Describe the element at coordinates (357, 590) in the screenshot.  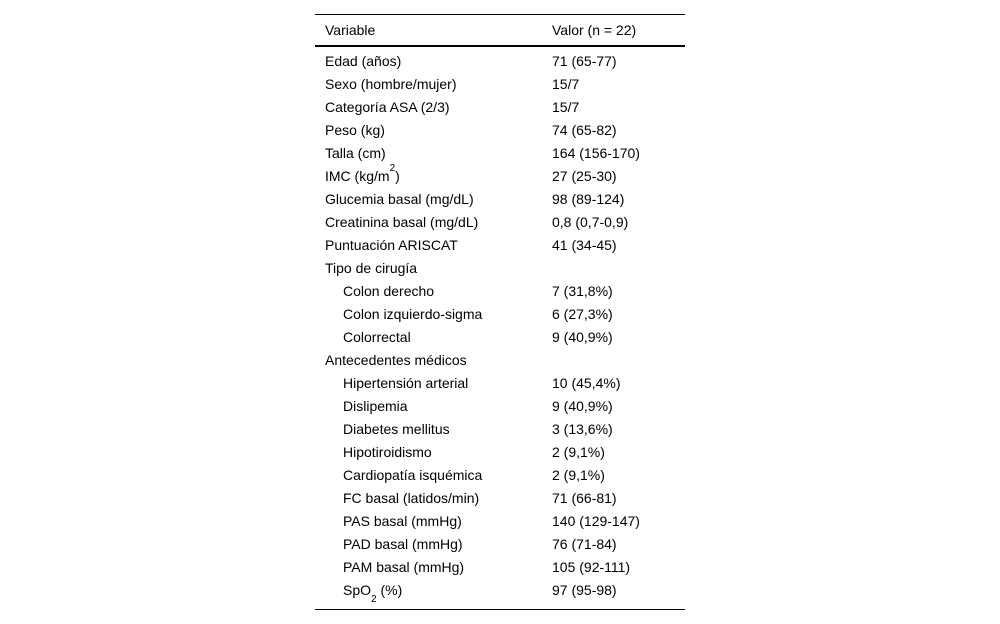
I see `label-text: SpO` at that location.